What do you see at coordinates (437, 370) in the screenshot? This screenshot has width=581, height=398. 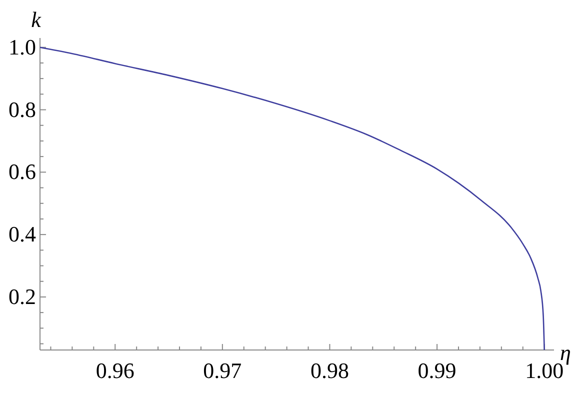 I see `x-tick-label: 0.99` at bounding box center [437, 370].